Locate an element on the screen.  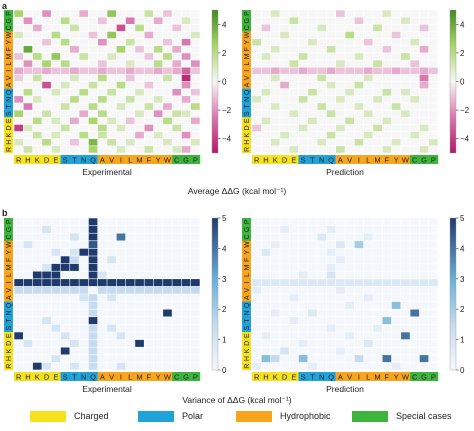
colorbar-tick-label: 4 is located at coordinates (462, 24).